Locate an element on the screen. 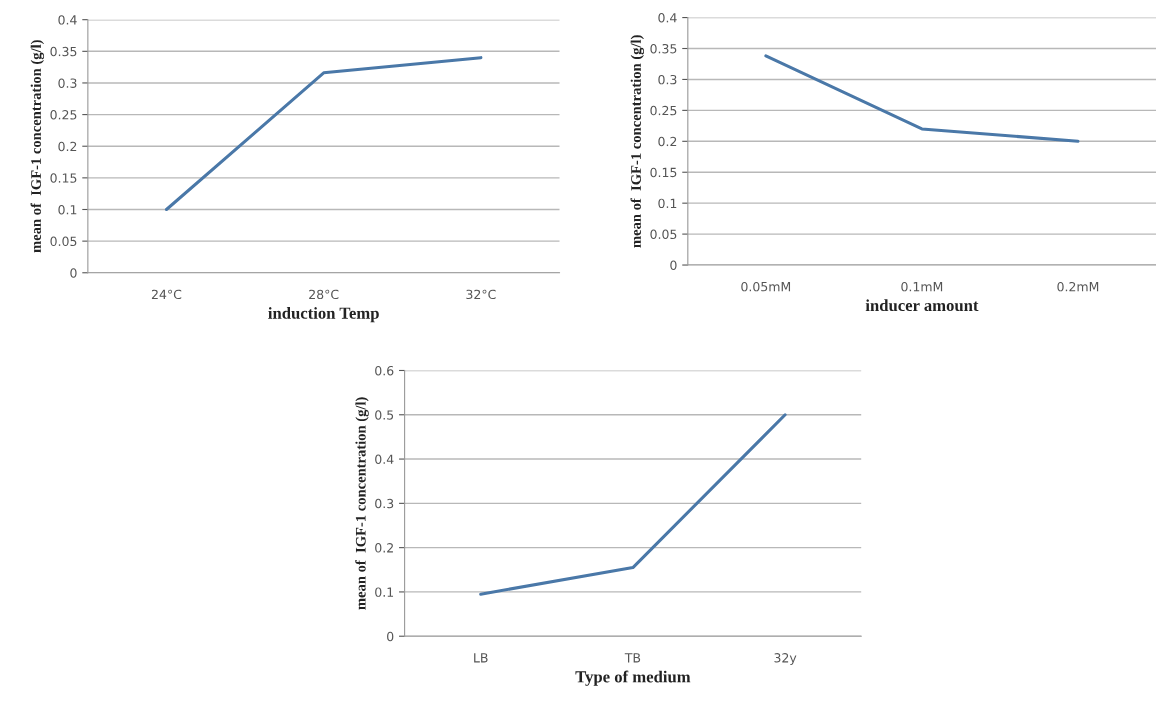 This screenshot has width=1156, height=703. x-tick-label: 28°C is located at coordinates (324, 294).